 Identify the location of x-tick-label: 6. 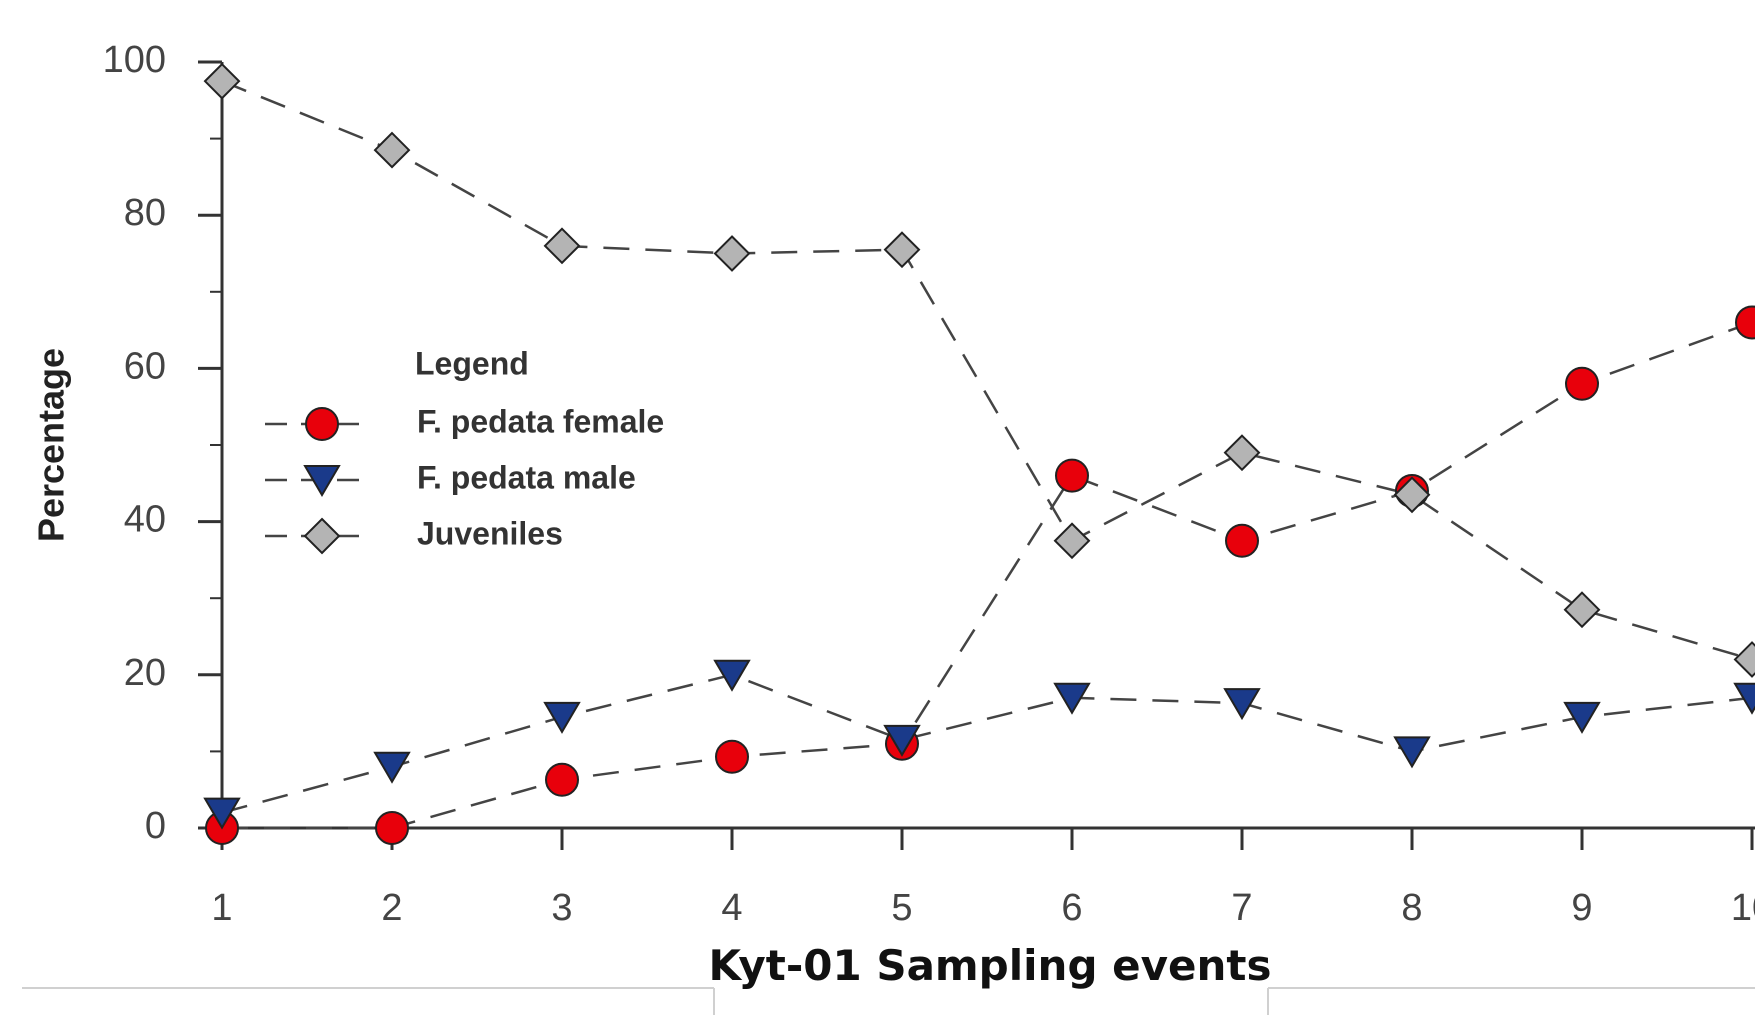
(1071, 908).